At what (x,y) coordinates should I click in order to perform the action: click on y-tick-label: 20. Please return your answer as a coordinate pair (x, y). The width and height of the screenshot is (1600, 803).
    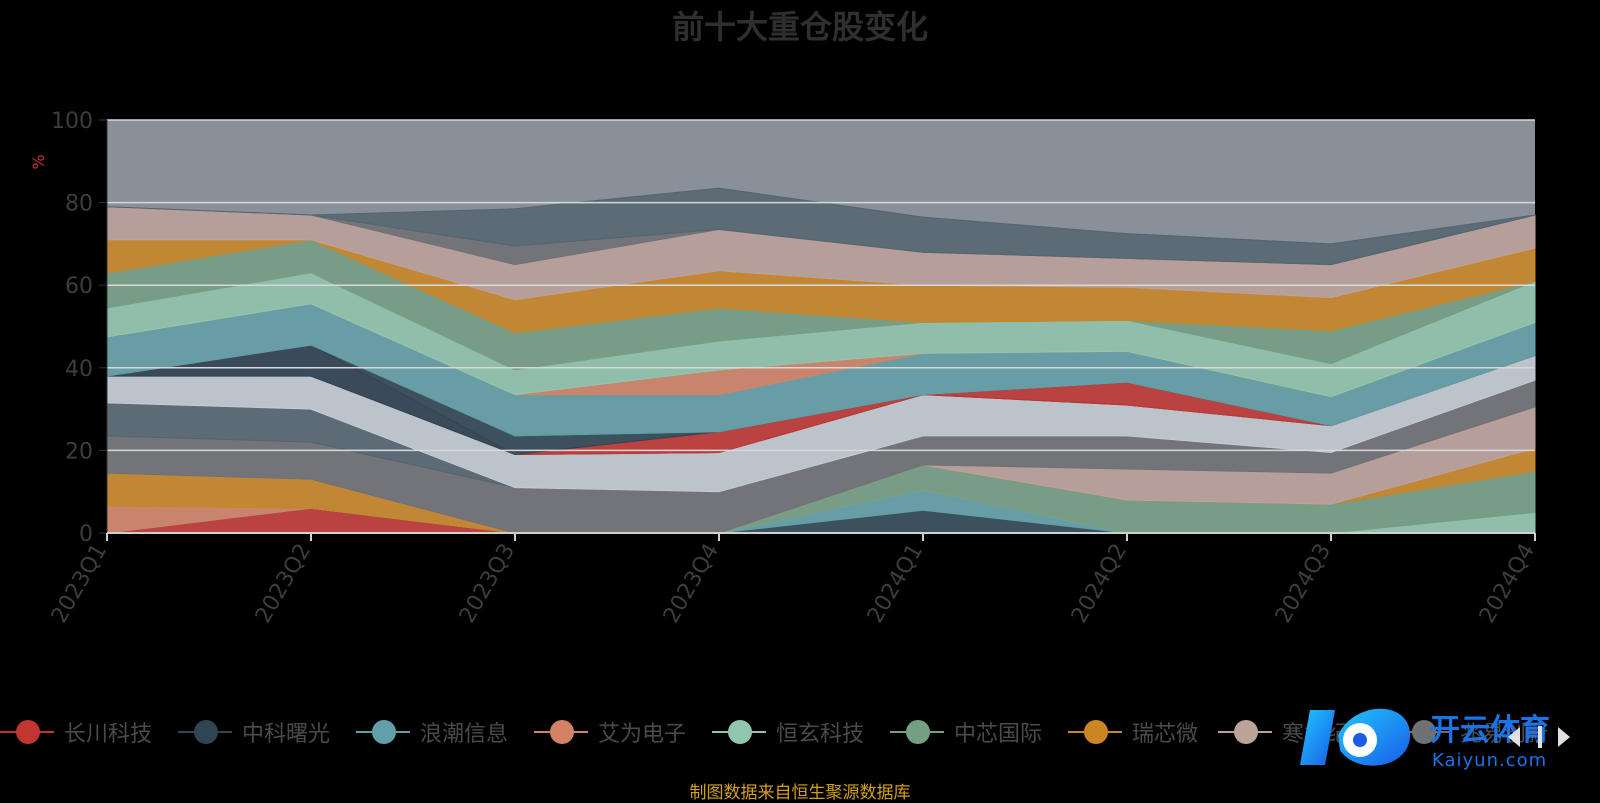
    Looking at the image, I should click on (79, 451).